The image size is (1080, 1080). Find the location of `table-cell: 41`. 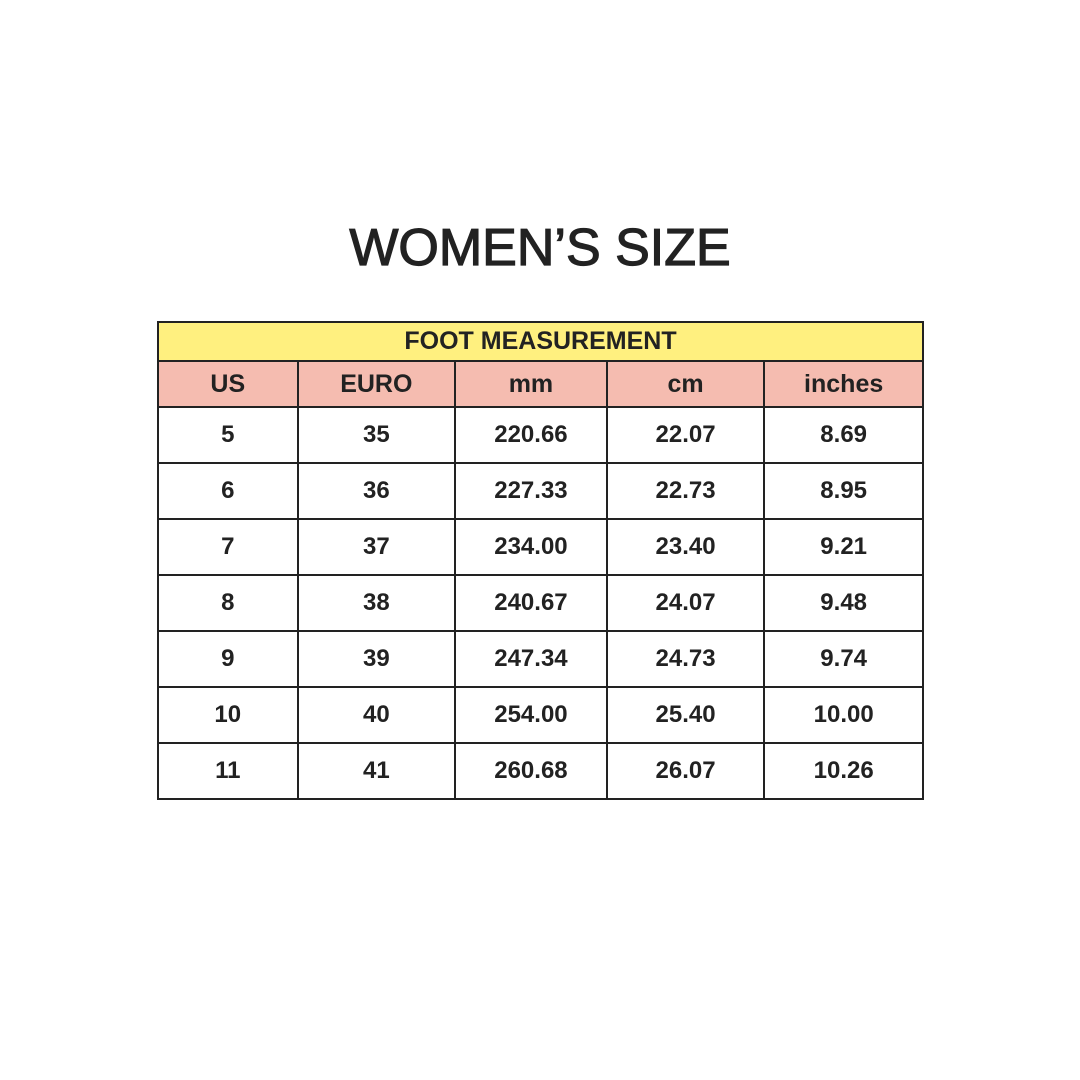

table-cell: 41 is located at coordinates (376, 771).